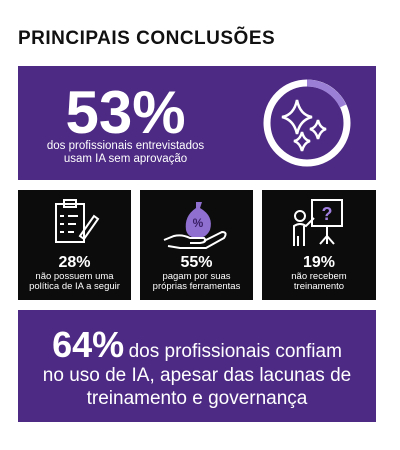 This screenshot has width=400, height=450. Describe the element at coordinates (319, 276) in the screenshot. I see `text-line: não recebem` at that location.